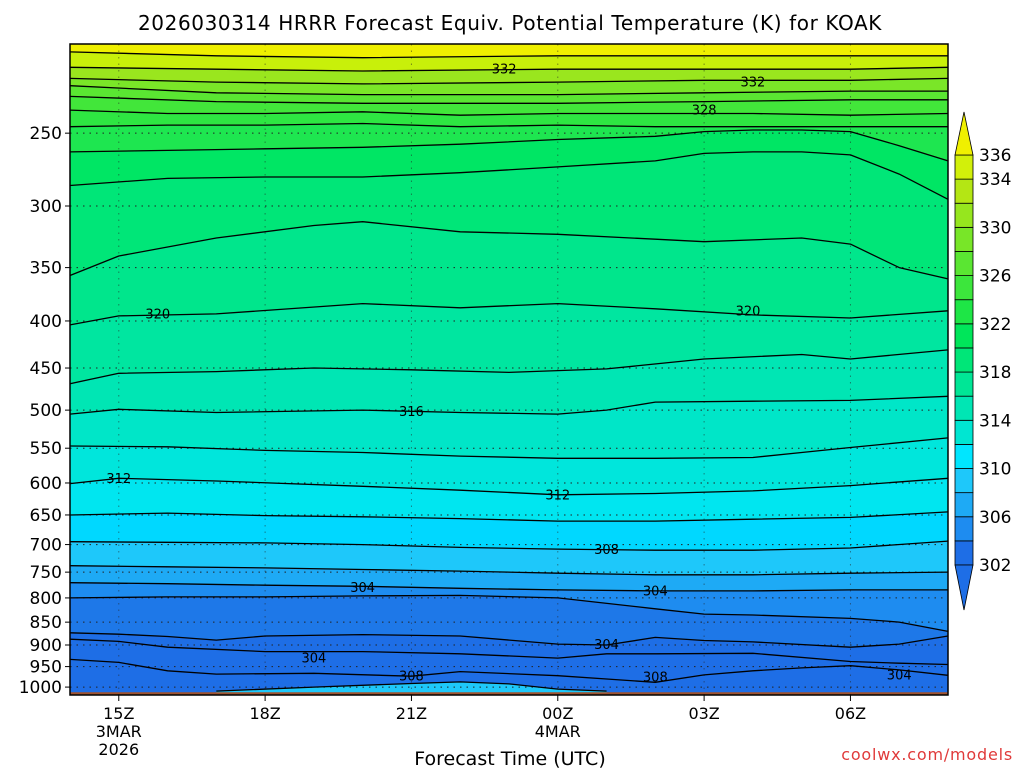 This screenshot has width=1024, height=768. What do you see at coordinates (46, 623) in the screenshot?
I see `y-tick-label: 850` at bounding box center [46, 623].